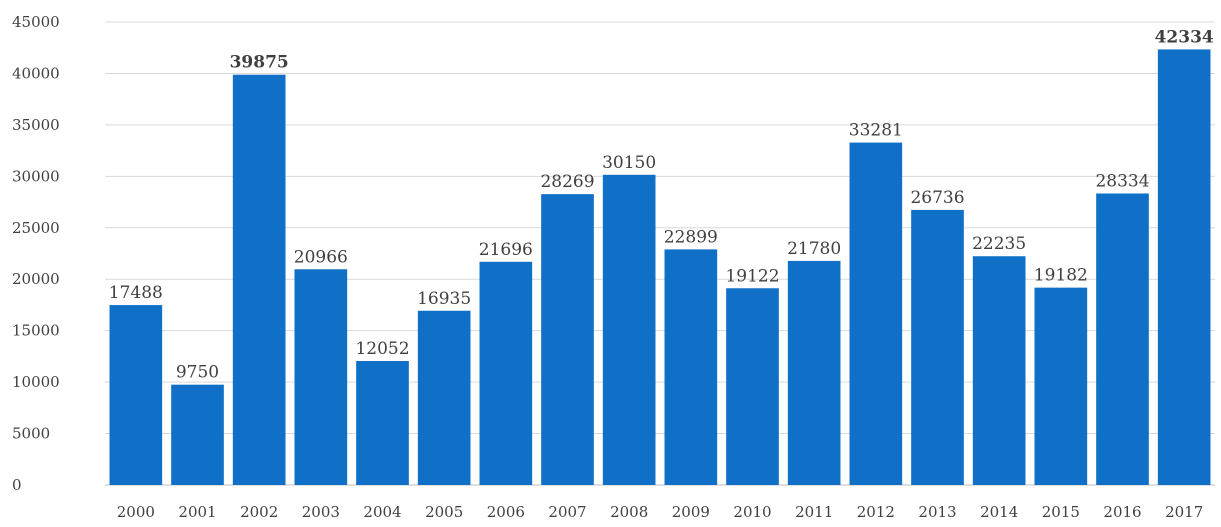  I want to click on x-tick-label-2015: 2015, so click(1061, 512).